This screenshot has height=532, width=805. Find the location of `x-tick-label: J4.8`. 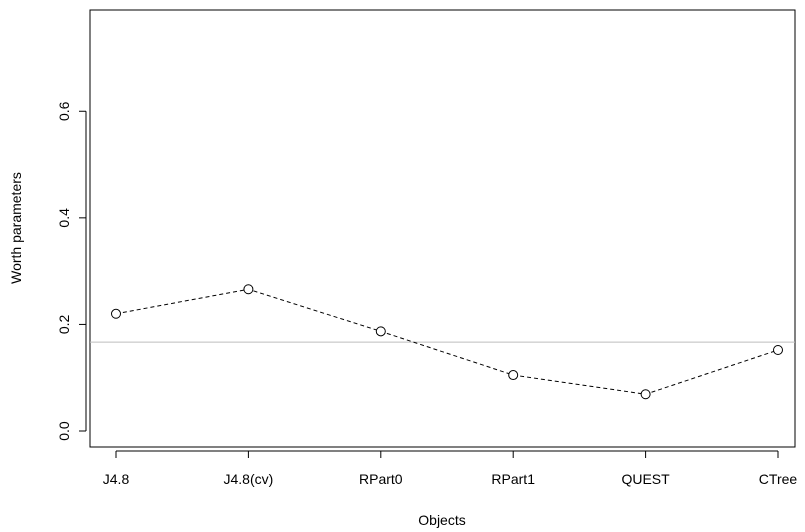

x-tick-label: J4.8 is located at coordinates (116, 479).